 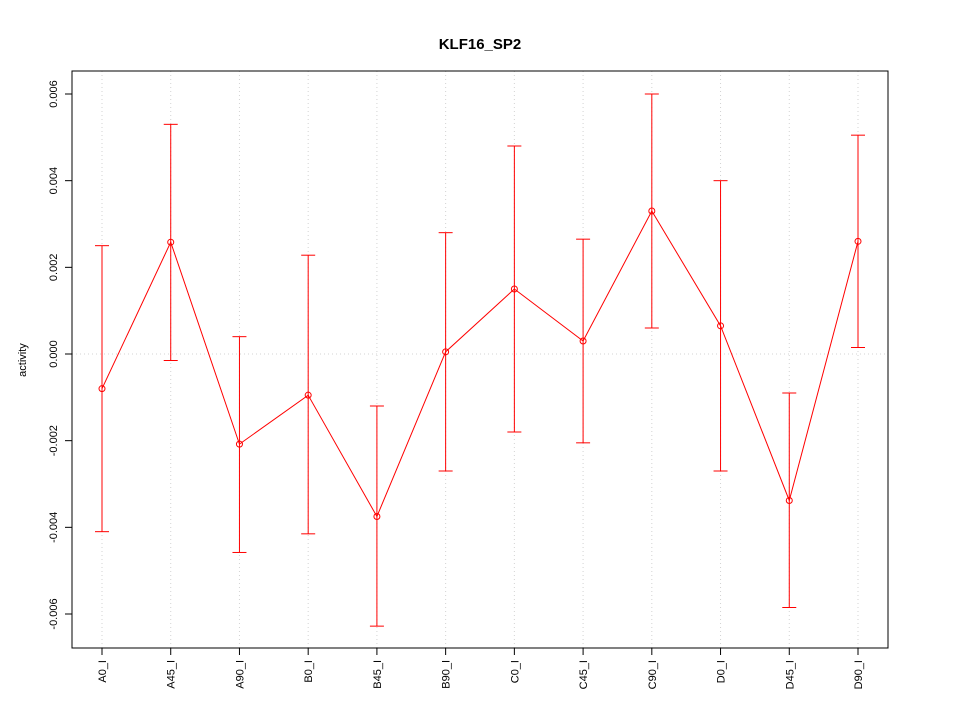 What do you see at coordinates (54, 181) in the screenshot?
I see `y-tick-label: 0.004` at bounding box center [54, 181].